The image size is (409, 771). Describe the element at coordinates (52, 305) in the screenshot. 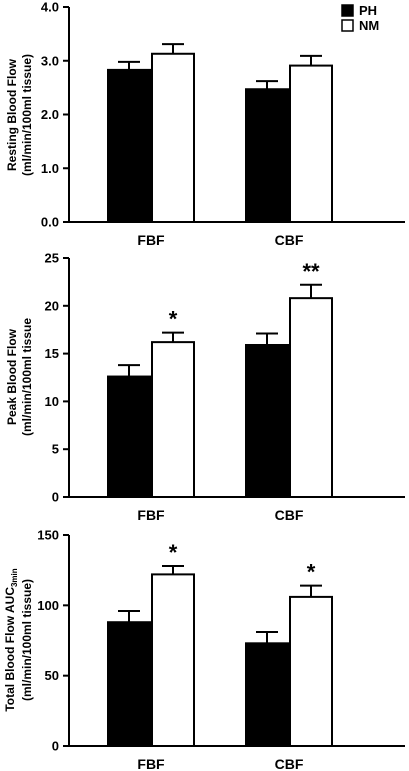

I see `y-tick-label: 20` at that location.